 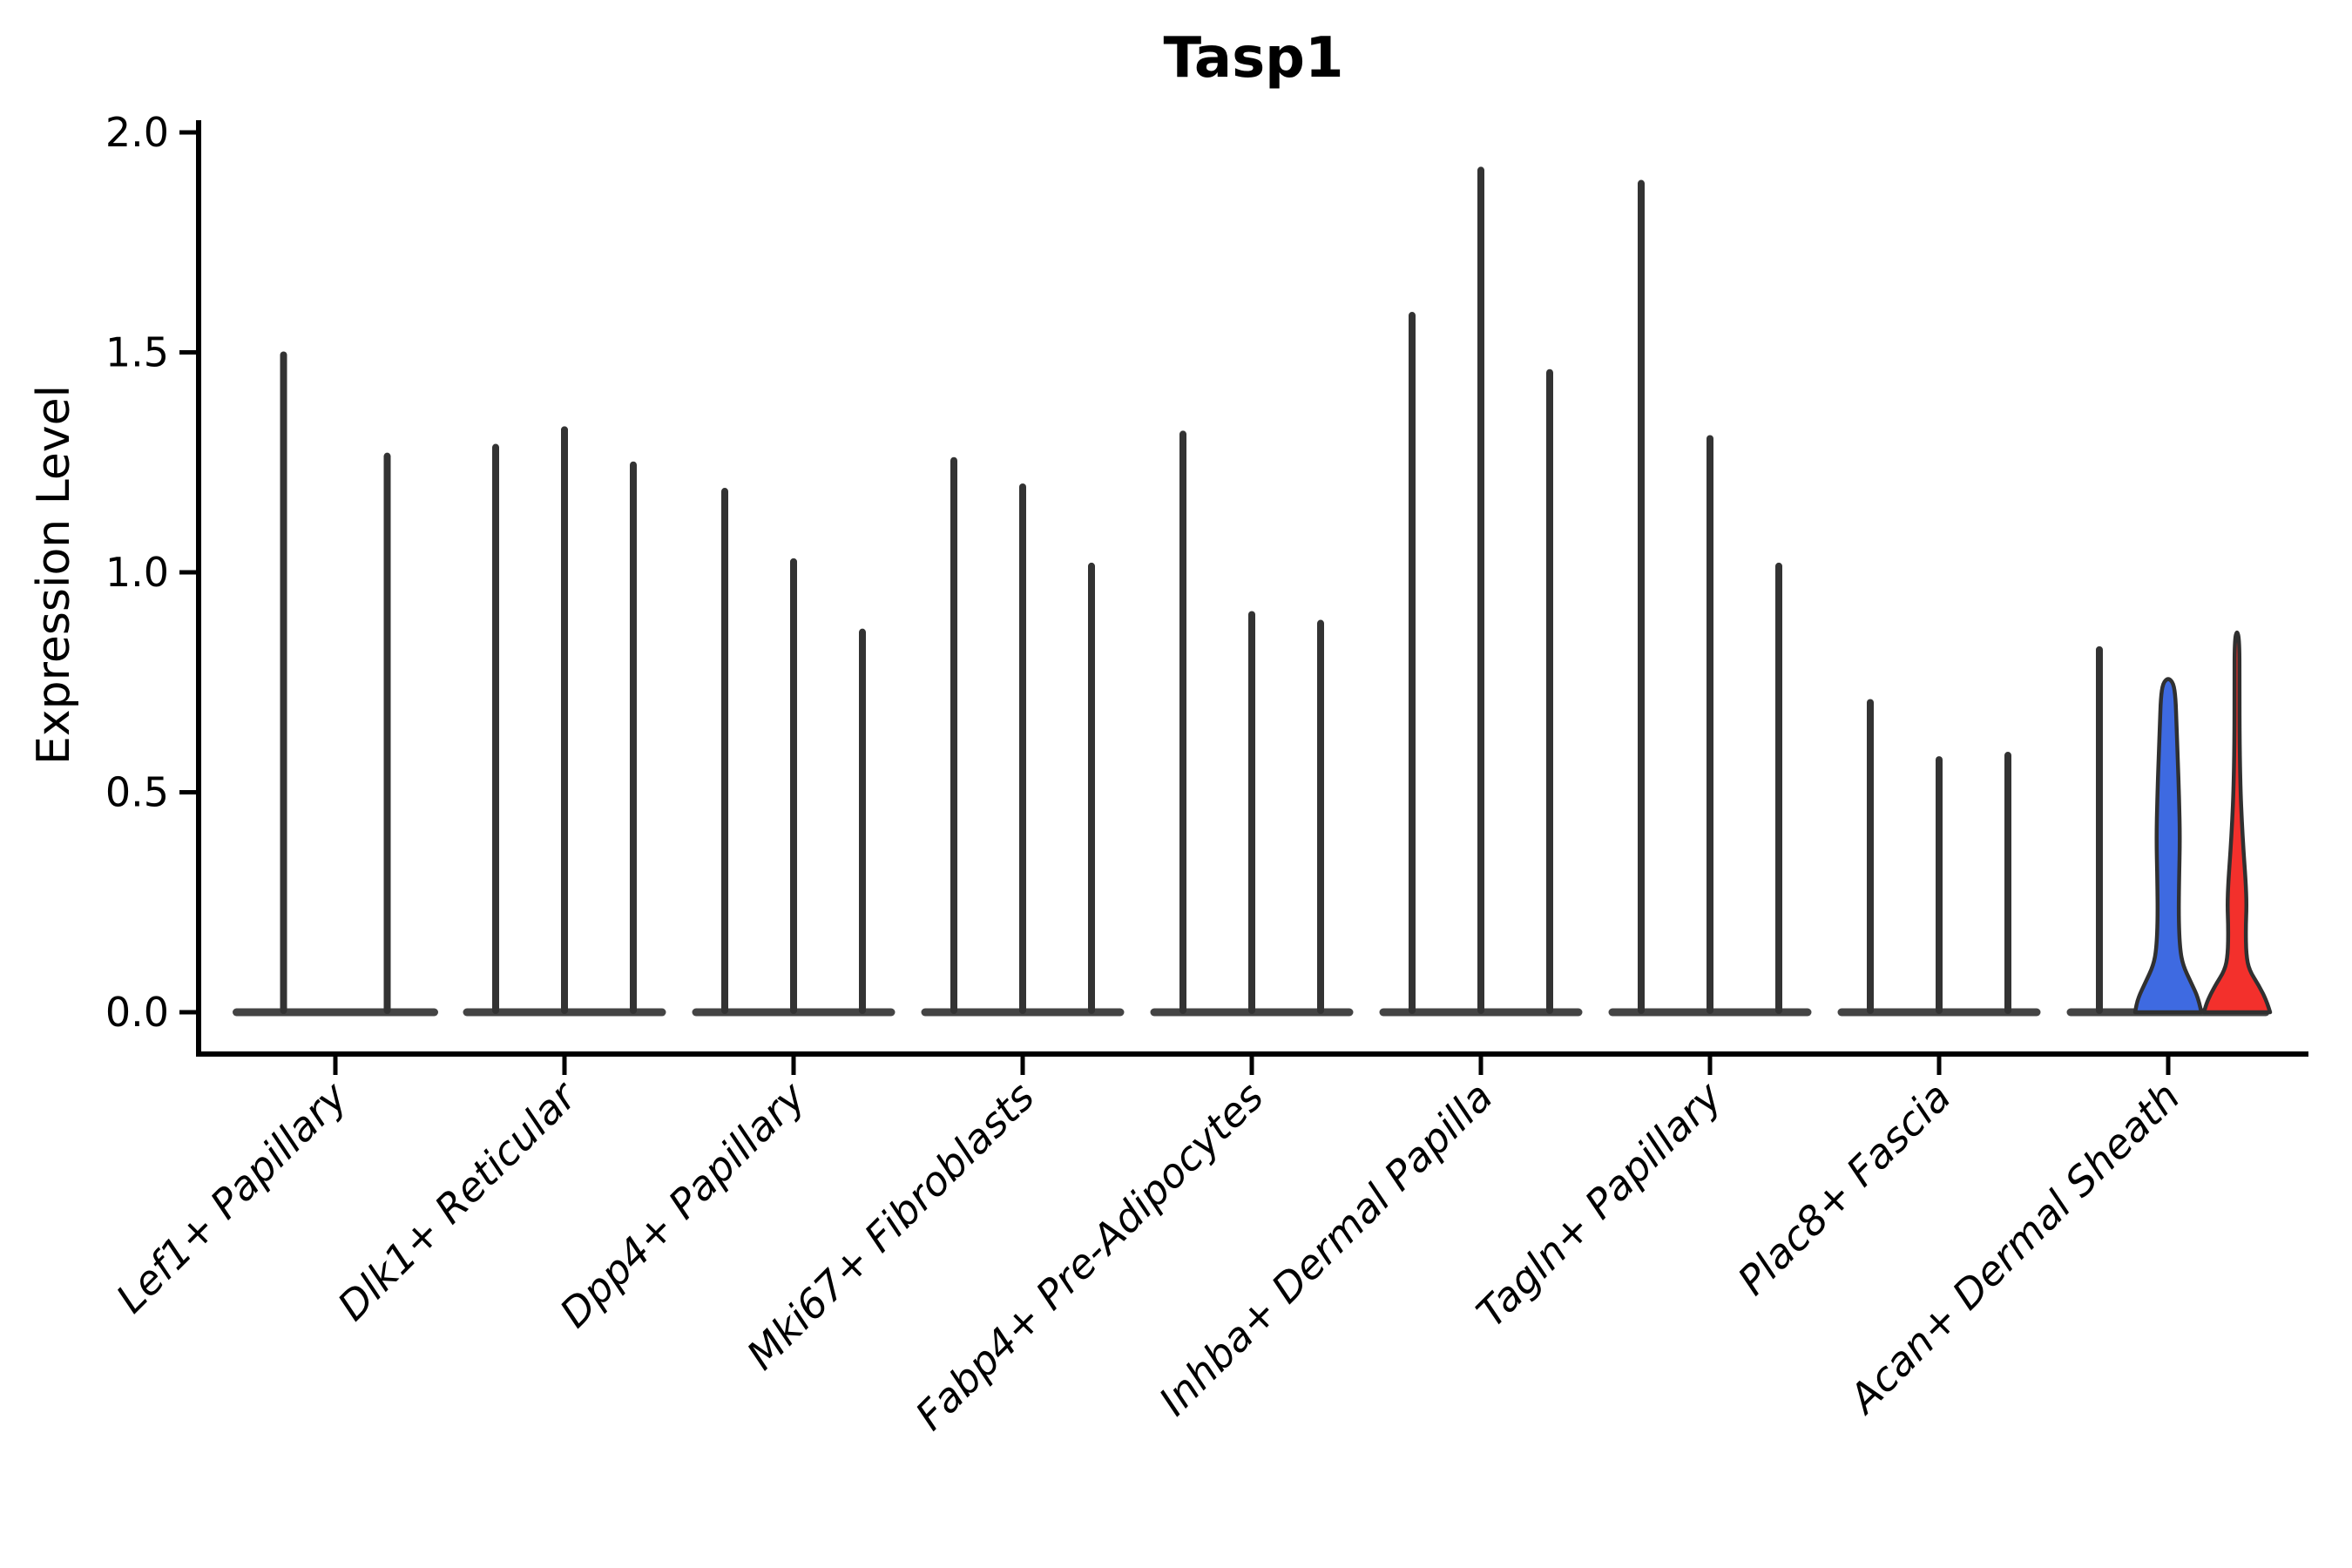 What do you see at coordinates (2168, 846) in the screenshot?
I see `violin-body-blue` at bounding box center [2168, 846].